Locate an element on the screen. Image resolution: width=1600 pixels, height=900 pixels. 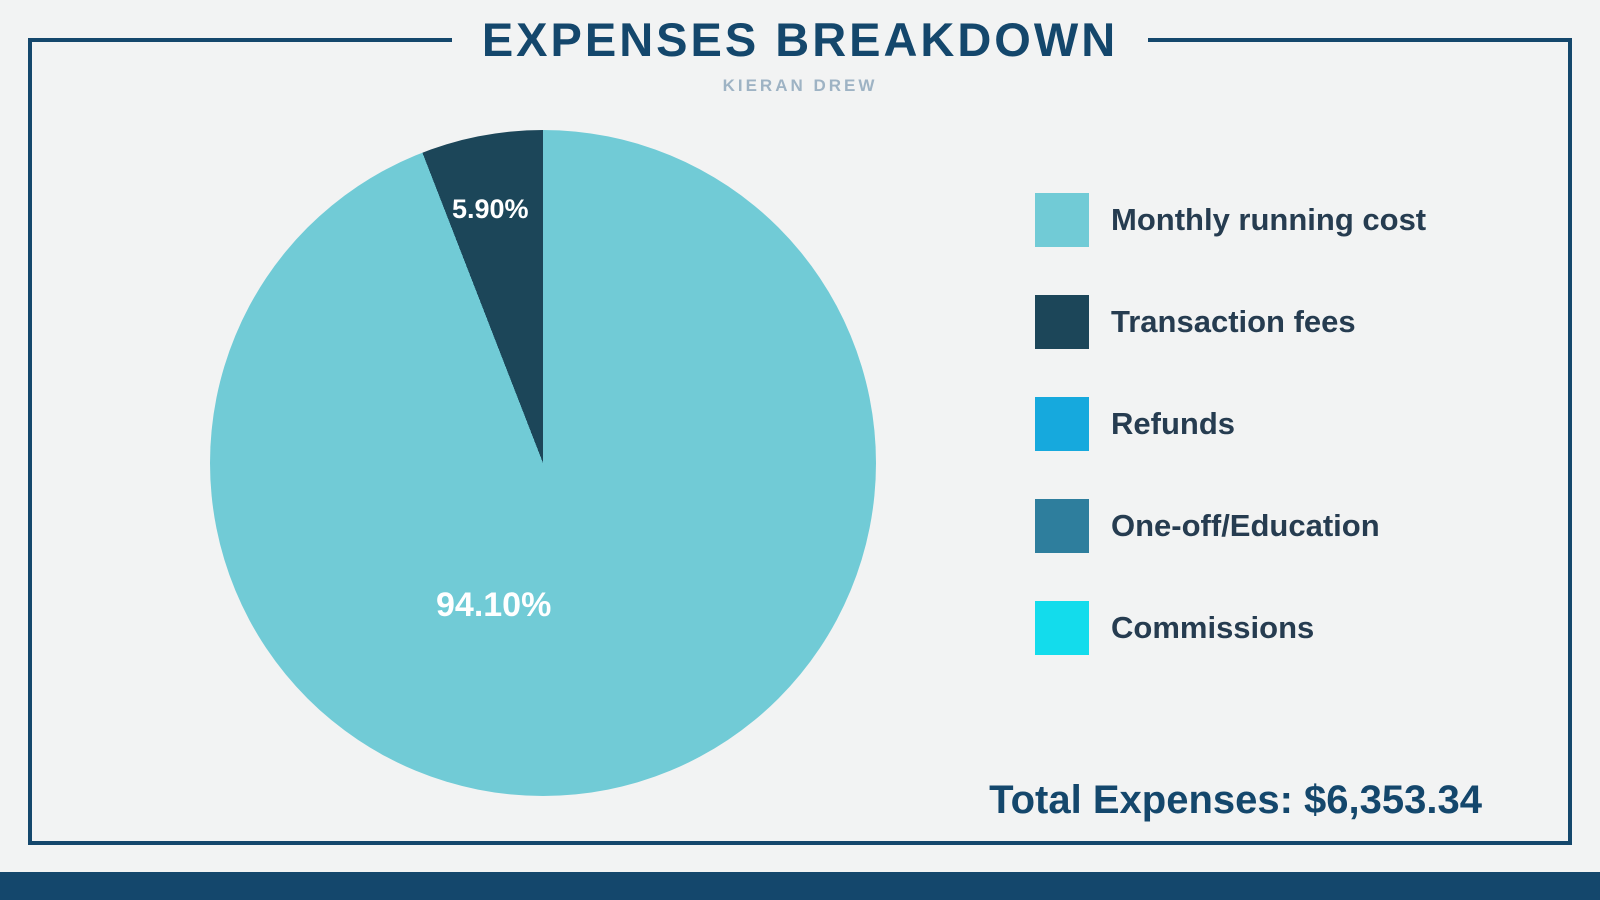
legend-item-monthly-running-cost: Monthly running cost is located at coordinates (1230, 220).